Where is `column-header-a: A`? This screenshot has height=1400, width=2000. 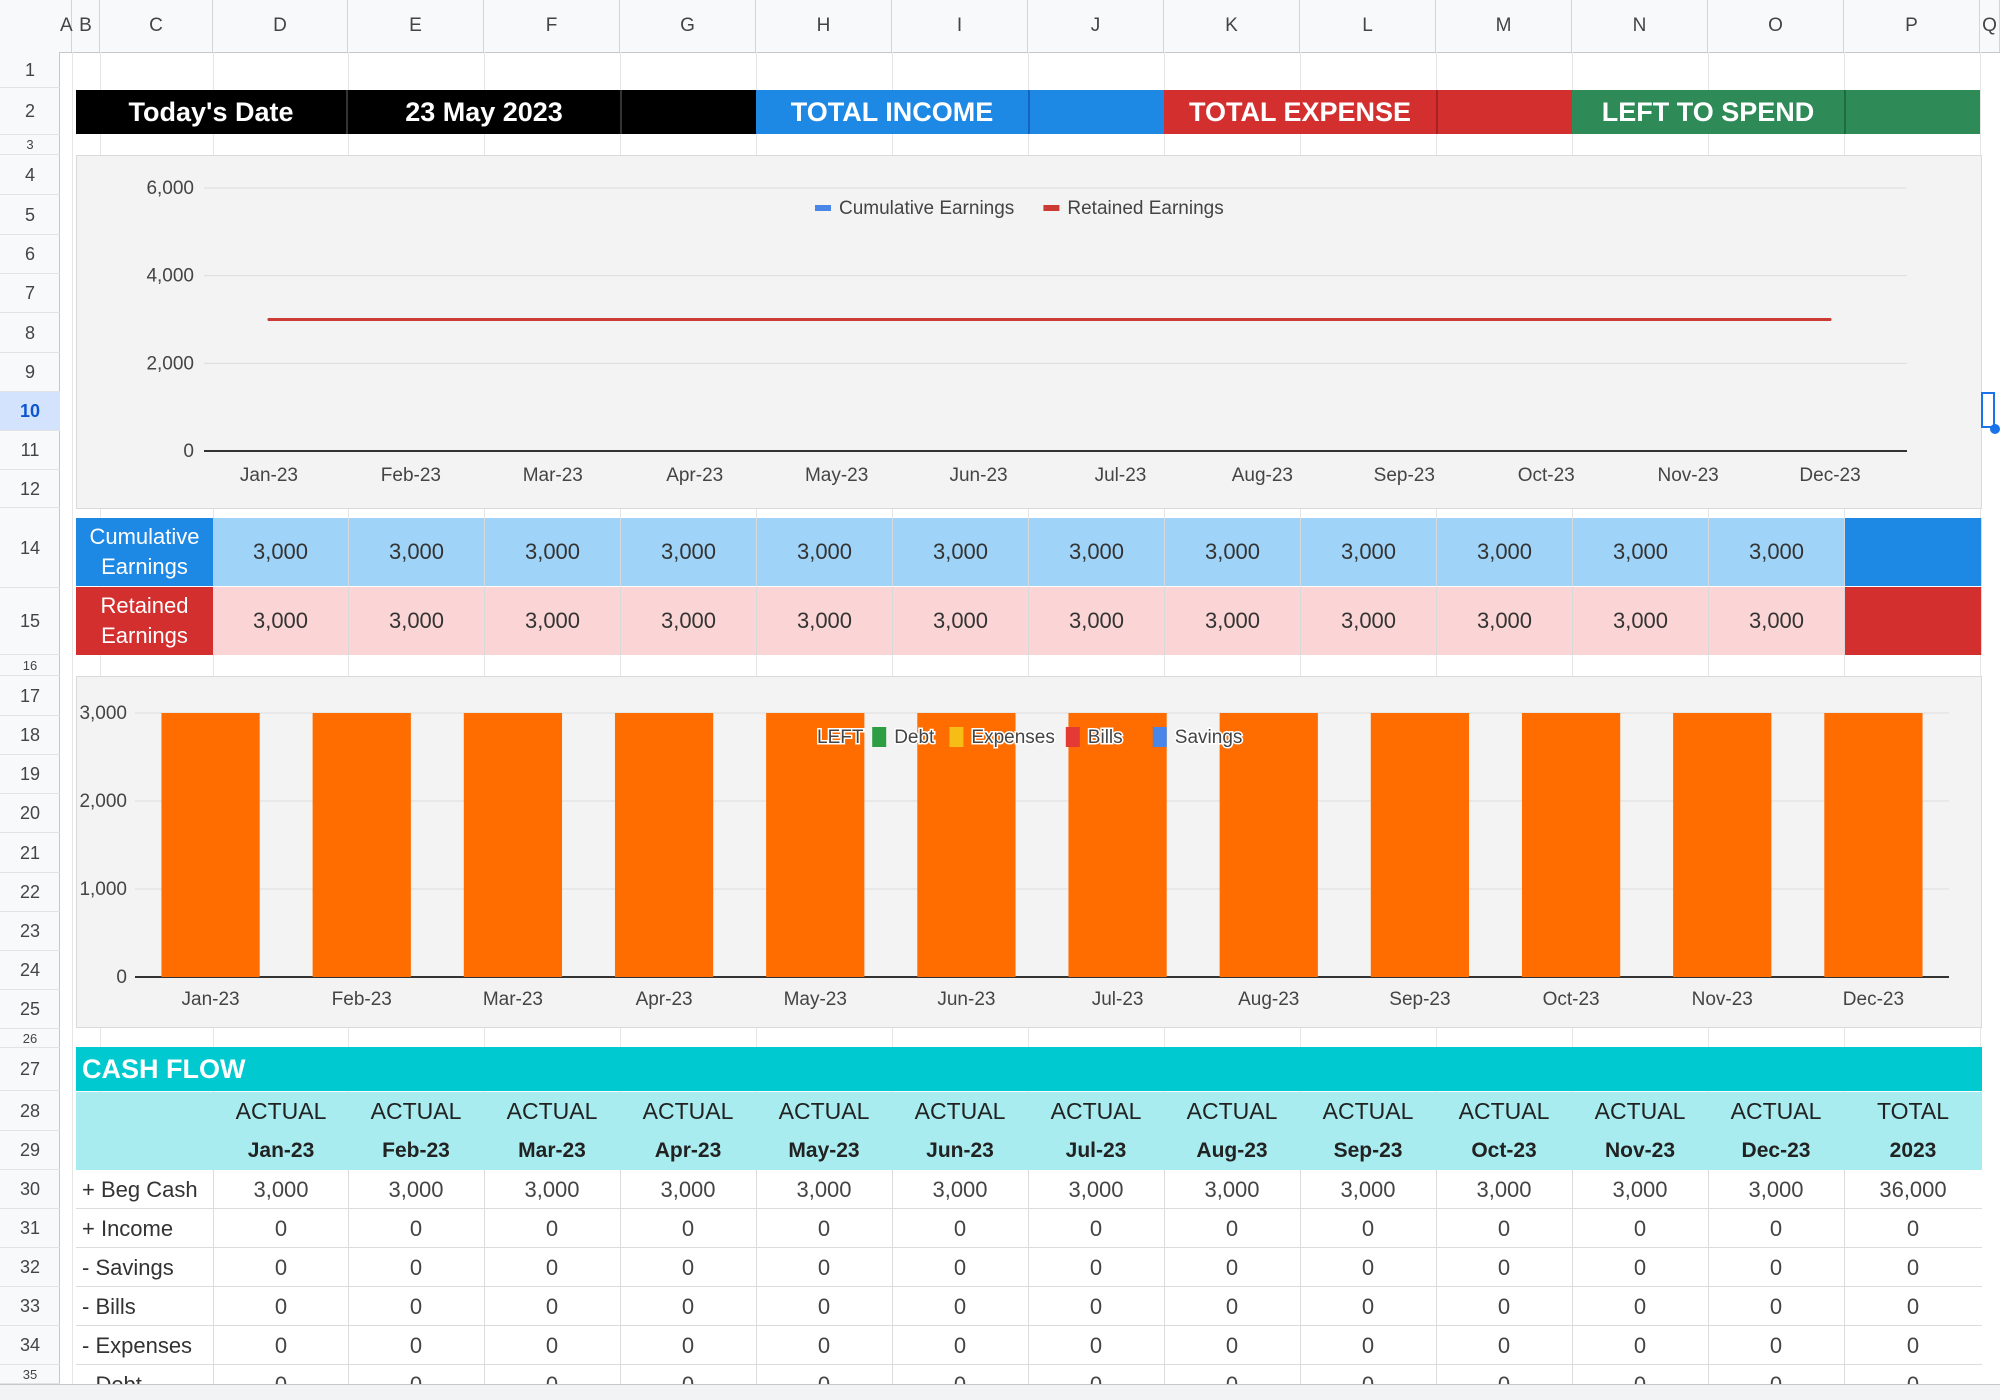
column-header-a: A is located at coordinates (66, 26).